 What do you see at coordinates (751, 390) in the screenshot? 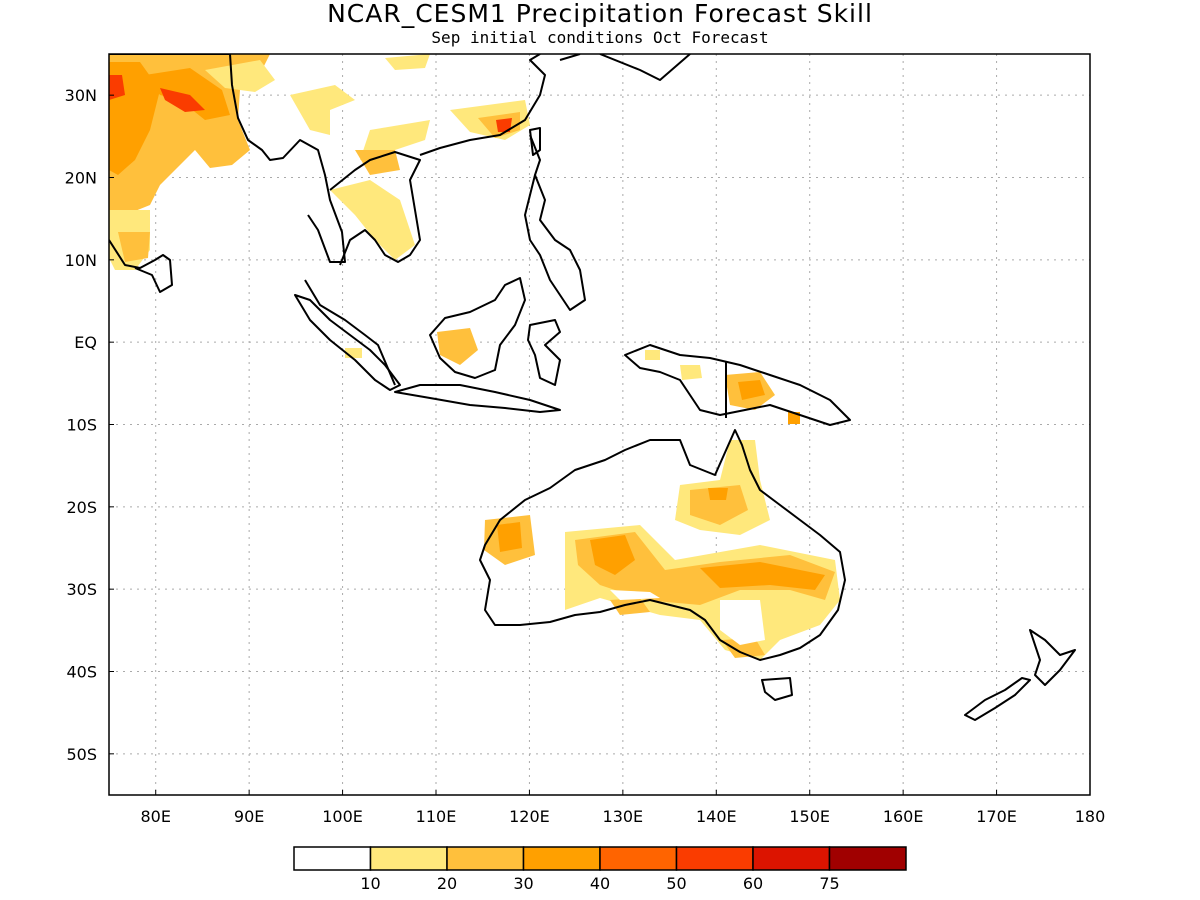
I see `skill-region-newguinea-peak` at bounding box center [751, 390].